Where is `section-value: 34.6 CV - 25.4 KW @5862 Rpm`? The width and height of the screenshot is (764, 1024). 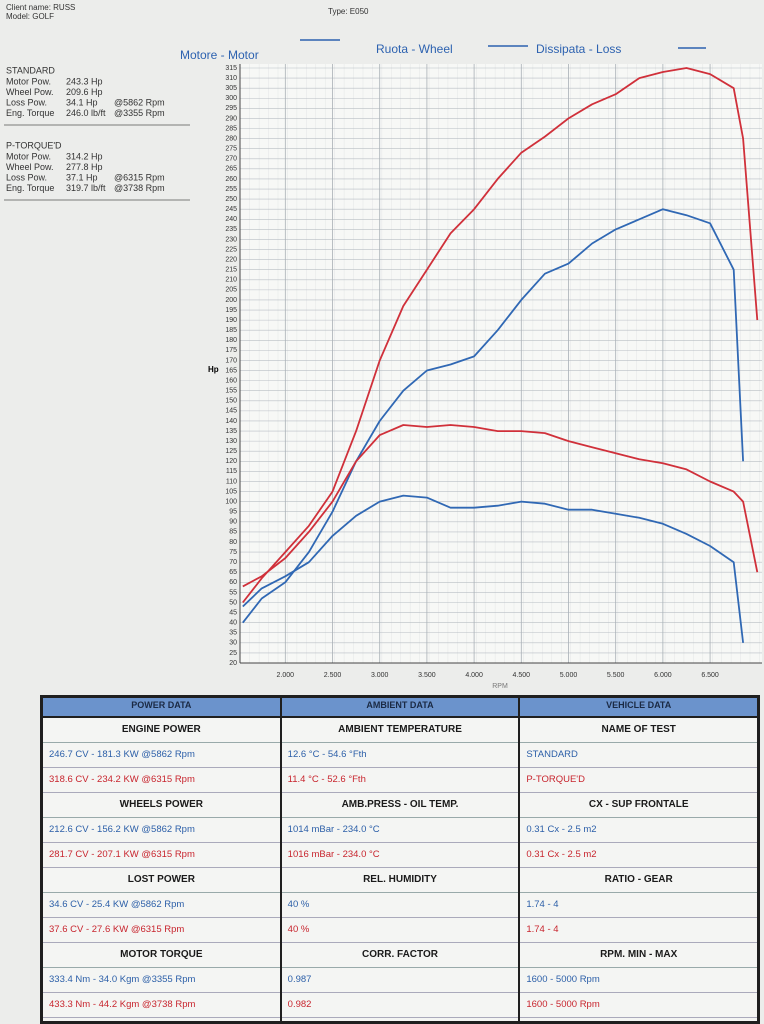
section-value: 34.6 CV - 25.4 KW @5862 Rpm is located at coordinates (161, 905).